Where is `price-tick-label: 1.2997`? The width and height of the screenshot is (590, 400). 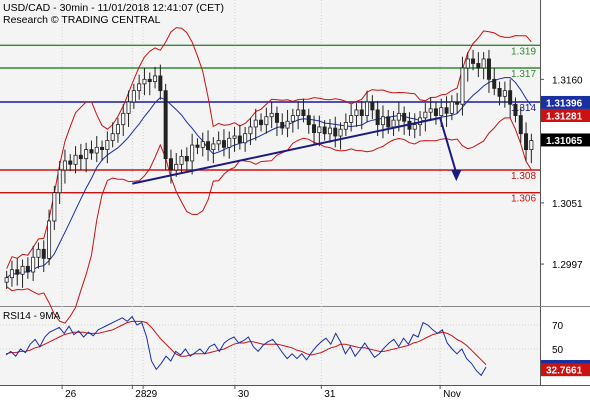
price-tick-label: 1.2997 is located at coordinates (567, 265).